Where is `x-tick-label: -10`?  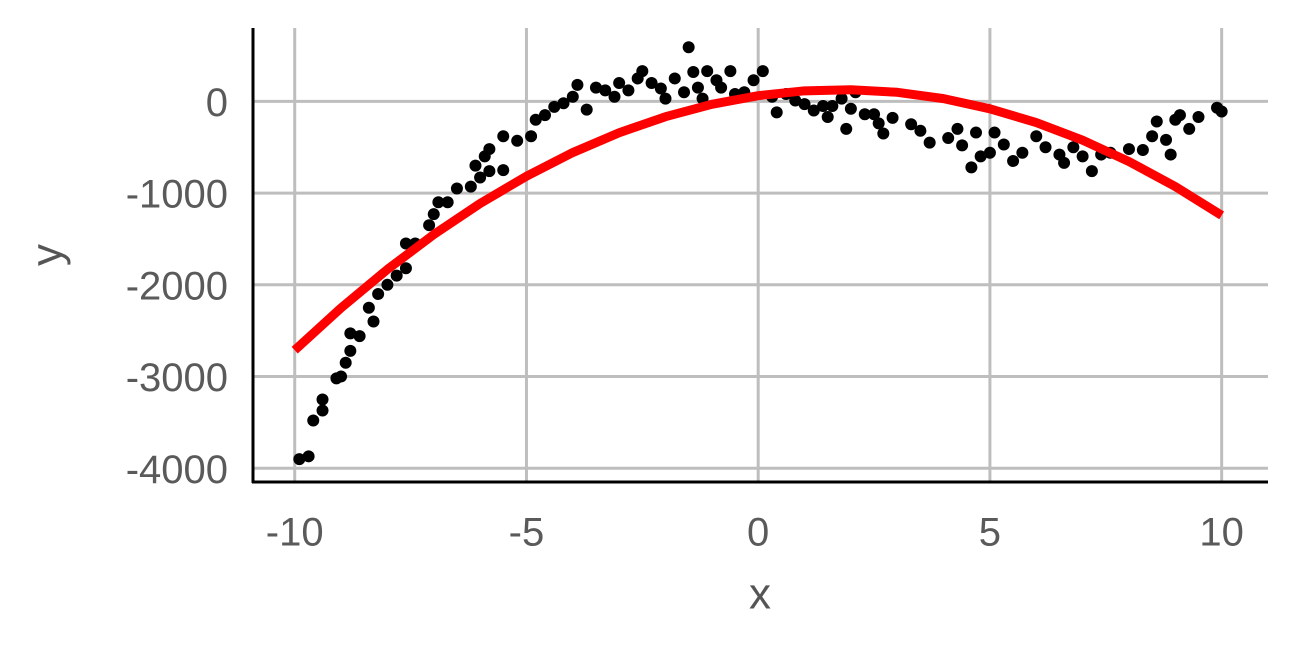 x-tick-label: -10 is located at coordinates (295, 533).